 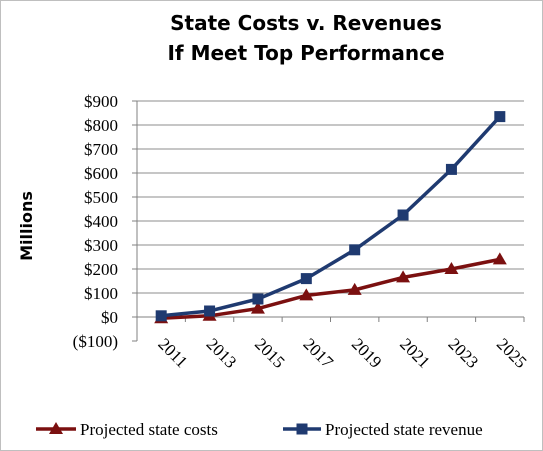 I want to click on x-tick-labels: 2011 2013 2015 2017 2019 2021 2023 2025, so click(x=342, y=353).